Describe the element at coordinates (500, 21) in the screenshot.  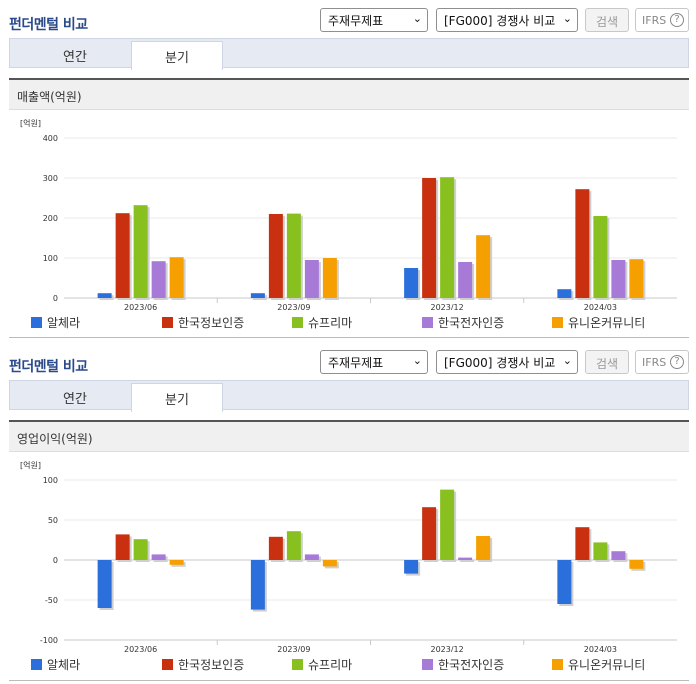
I see `peer-select-value: [FG000] 경쟁사 비교` at that location.